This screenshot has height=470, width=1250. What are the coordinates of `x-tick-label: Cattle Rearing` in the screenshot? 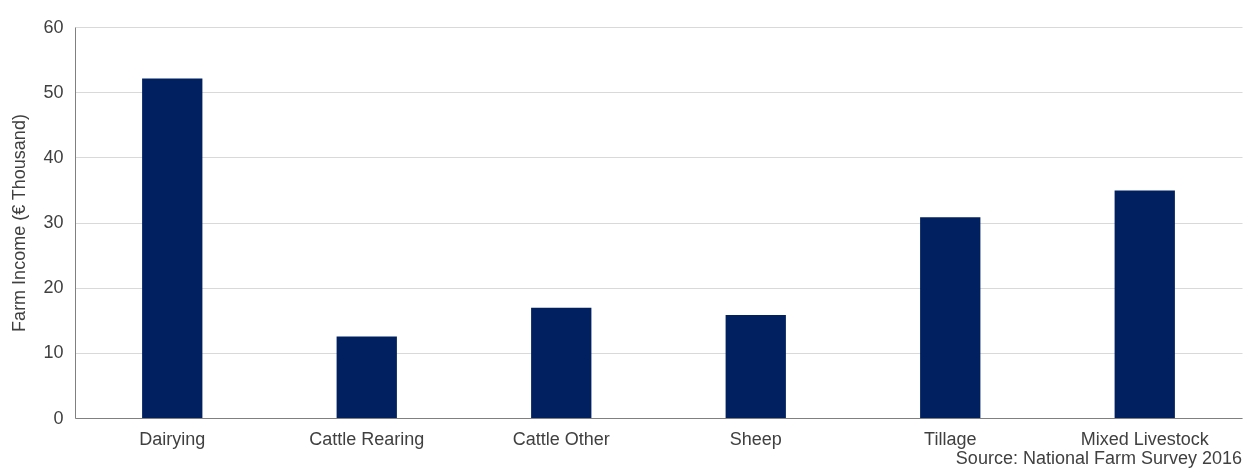 It's located at (367, 438).